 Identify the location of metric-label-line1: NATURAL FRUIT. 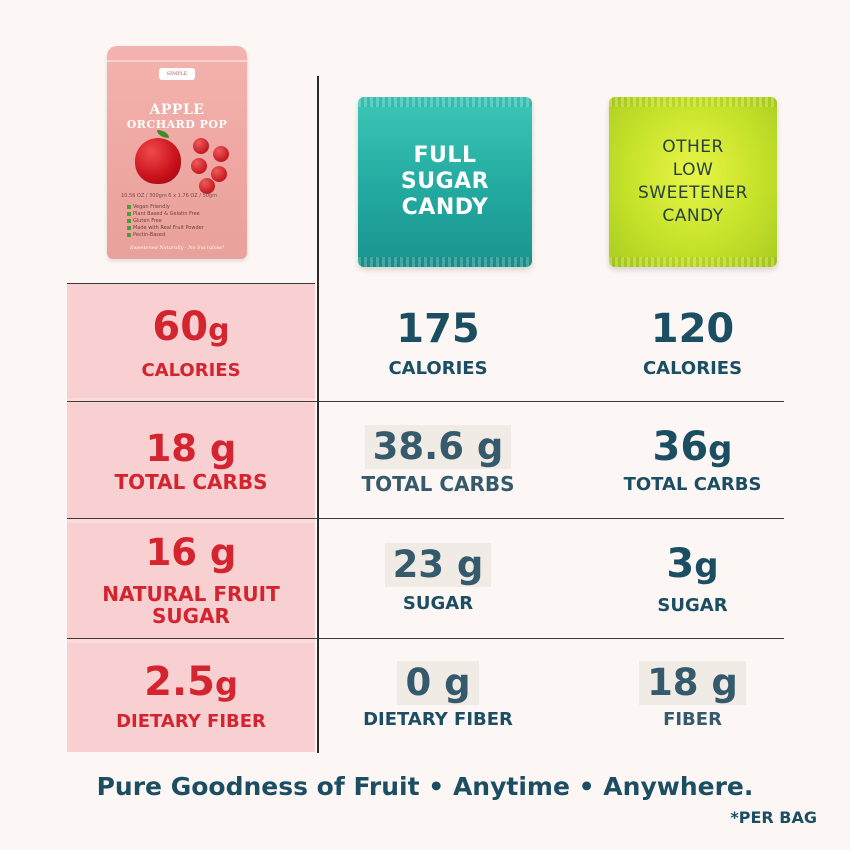
(191, 594).